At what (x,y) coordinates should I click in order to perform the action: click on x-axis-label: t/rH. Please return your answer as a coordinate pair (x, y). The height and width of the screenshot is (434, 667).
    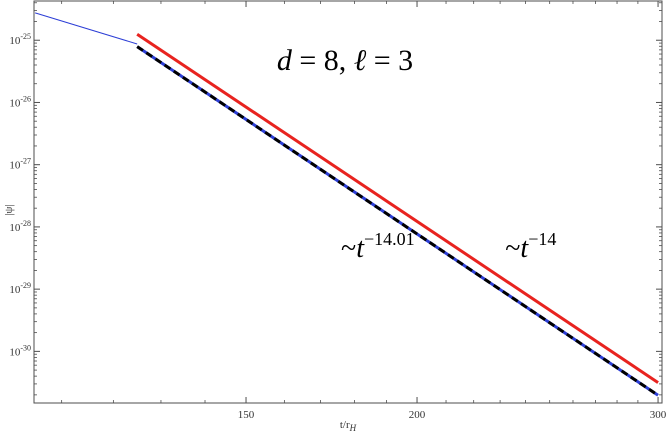
    Looking at the image, I should click on (348, 426).